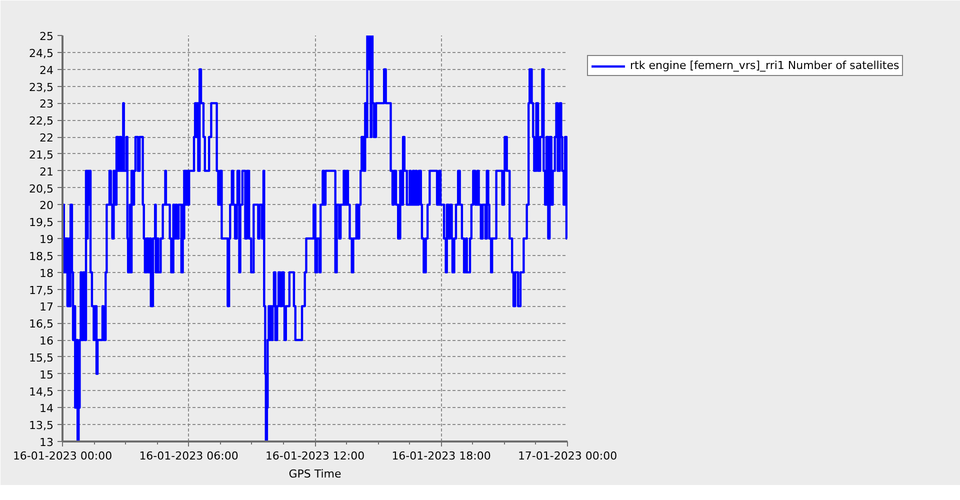 The height and width of the screenshot is (500, 960). Describe the element at coordinates (41, 121) in the screenshot. I see `y-tick-label: 22,5` at that location.